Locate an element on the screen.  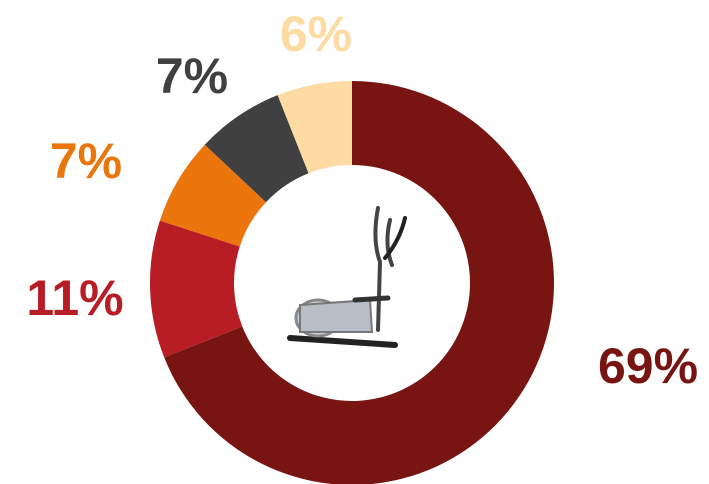
data-label: 69% is located at coordinates (648, 366).